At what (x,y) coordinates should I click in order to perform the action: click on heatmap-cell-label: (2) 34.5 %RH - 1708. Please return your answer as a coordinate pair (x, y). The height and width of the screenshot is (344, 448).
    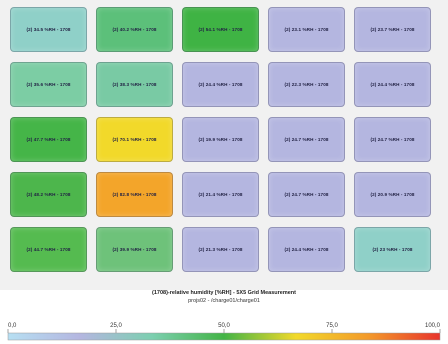
    Looking at the image, I should click on (48, 29).